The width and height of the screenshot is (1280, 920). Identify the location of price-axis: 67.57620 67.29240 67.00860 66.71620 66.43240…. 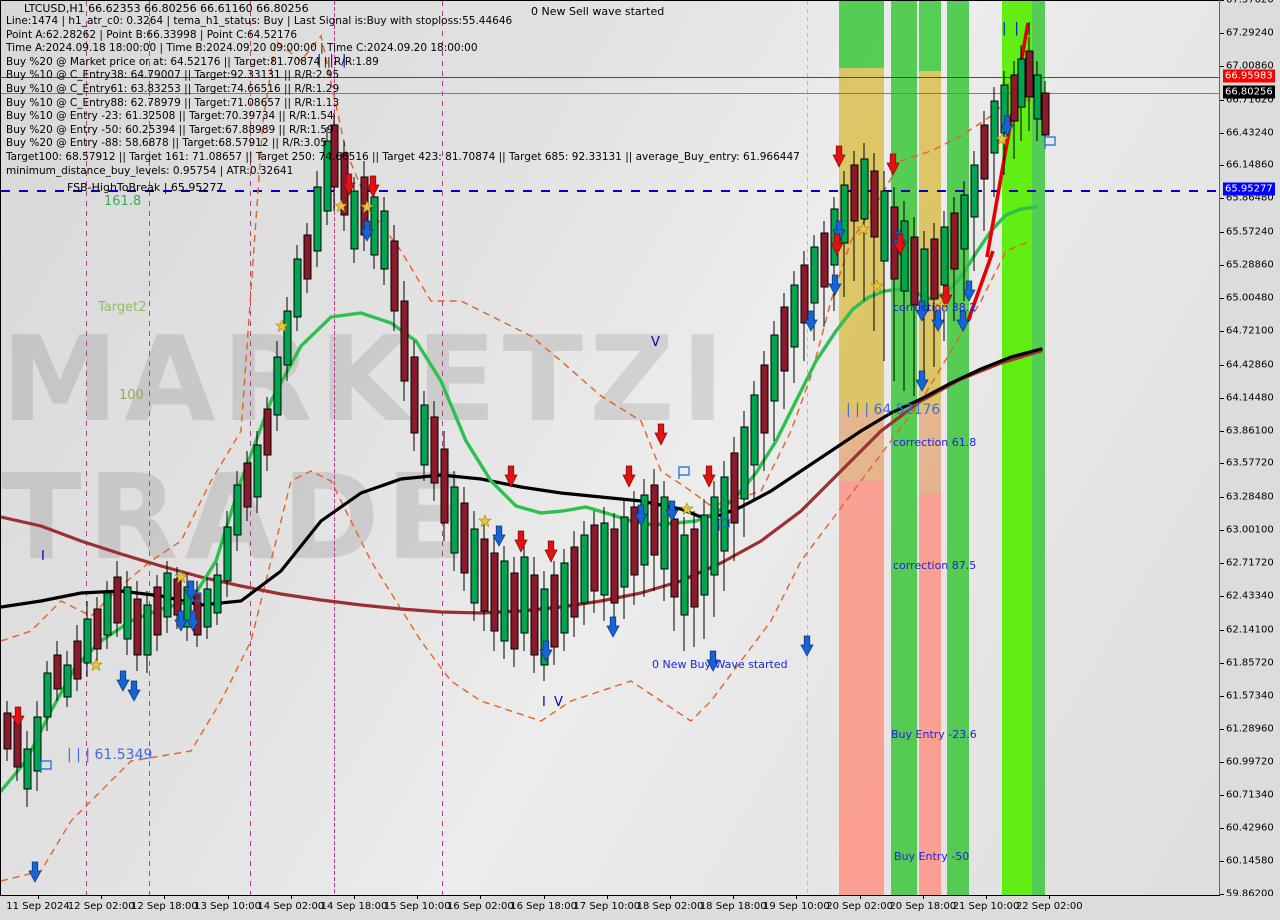
(1250, 450).